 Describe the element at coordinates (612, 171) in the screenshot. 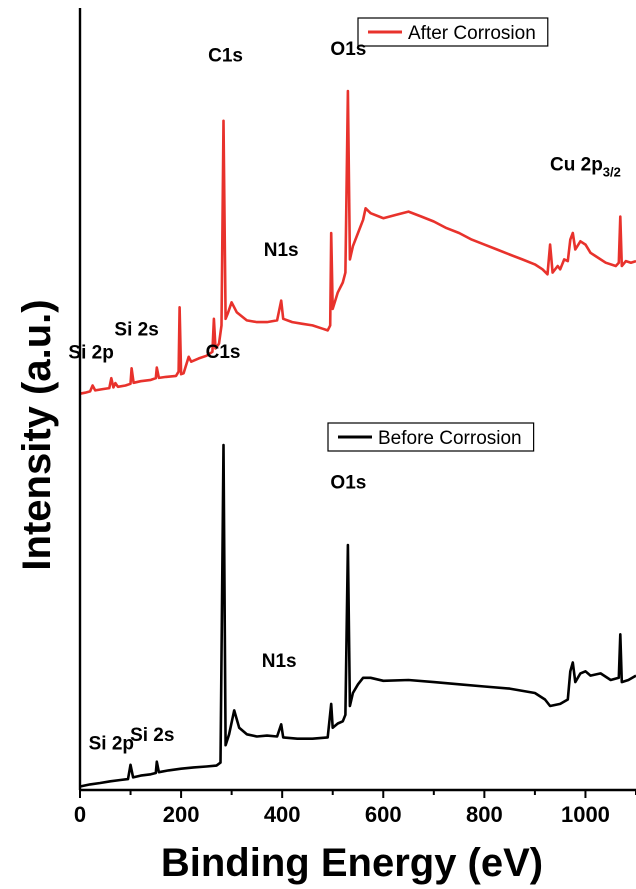

I see `peak-label-subscript: 3/2` at that location.